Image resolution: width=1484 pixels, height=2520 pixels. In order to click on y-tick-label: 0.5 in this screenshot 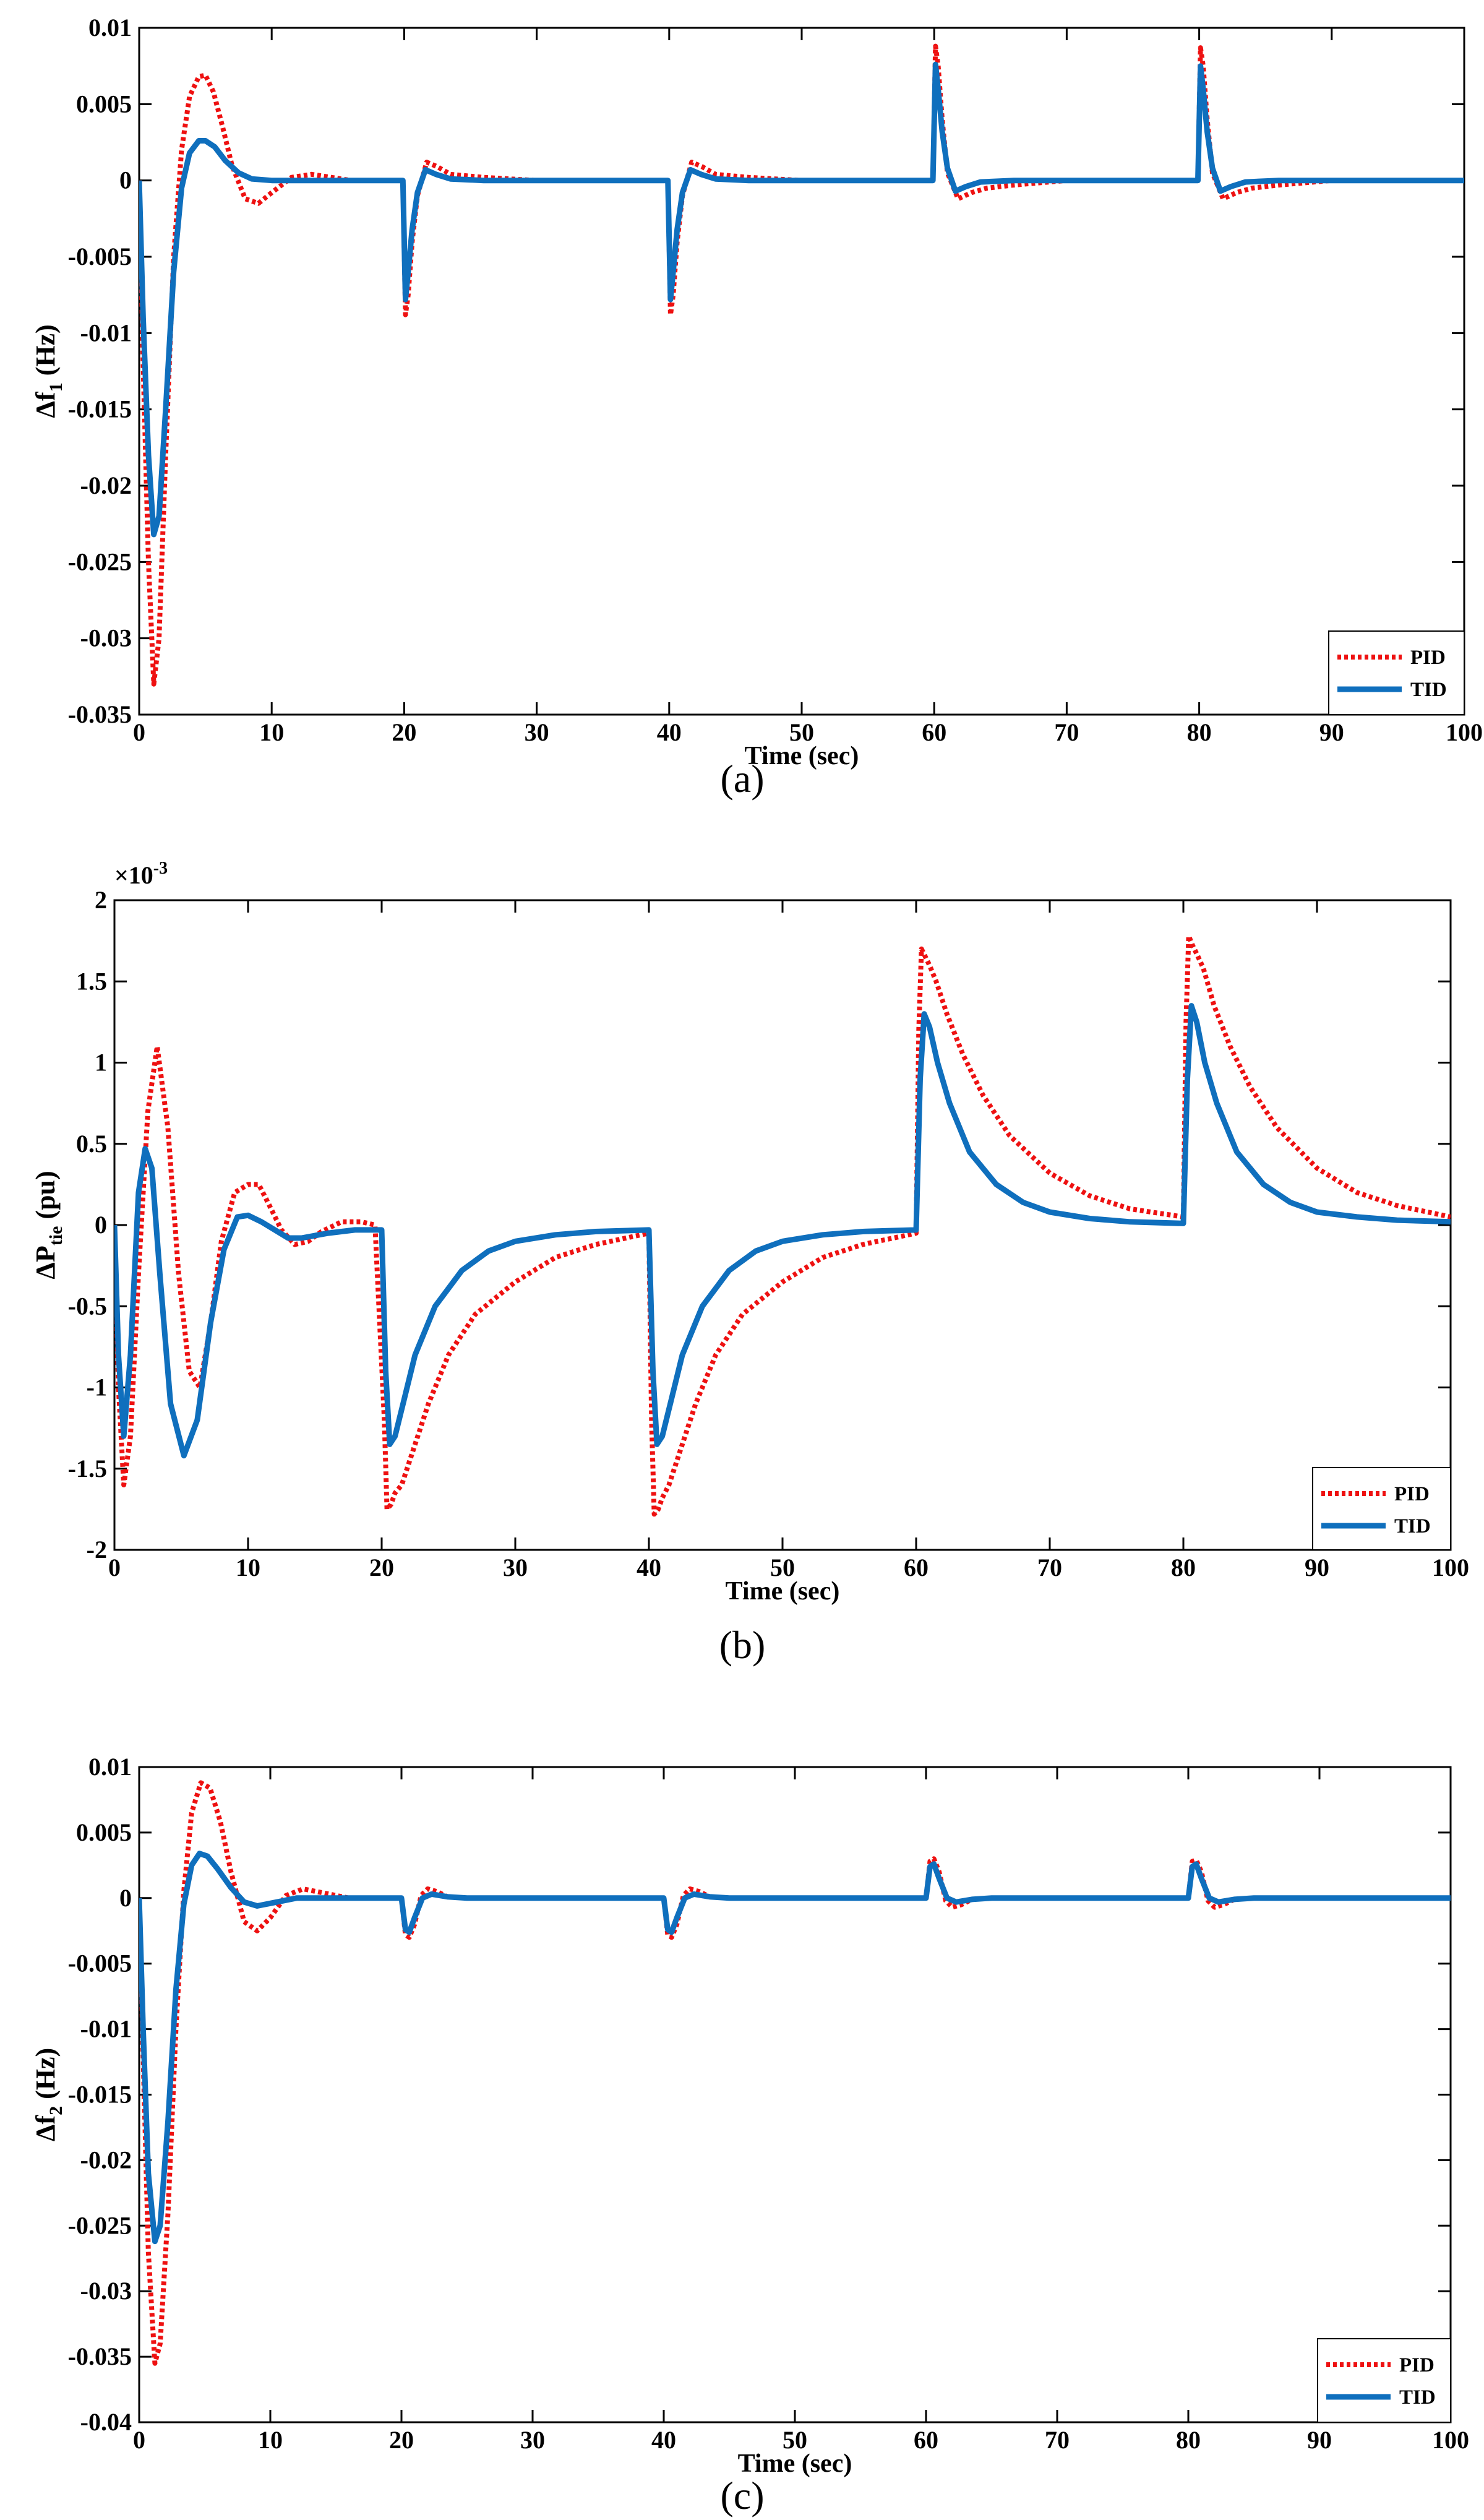, I will do `click(91, 1144)`.